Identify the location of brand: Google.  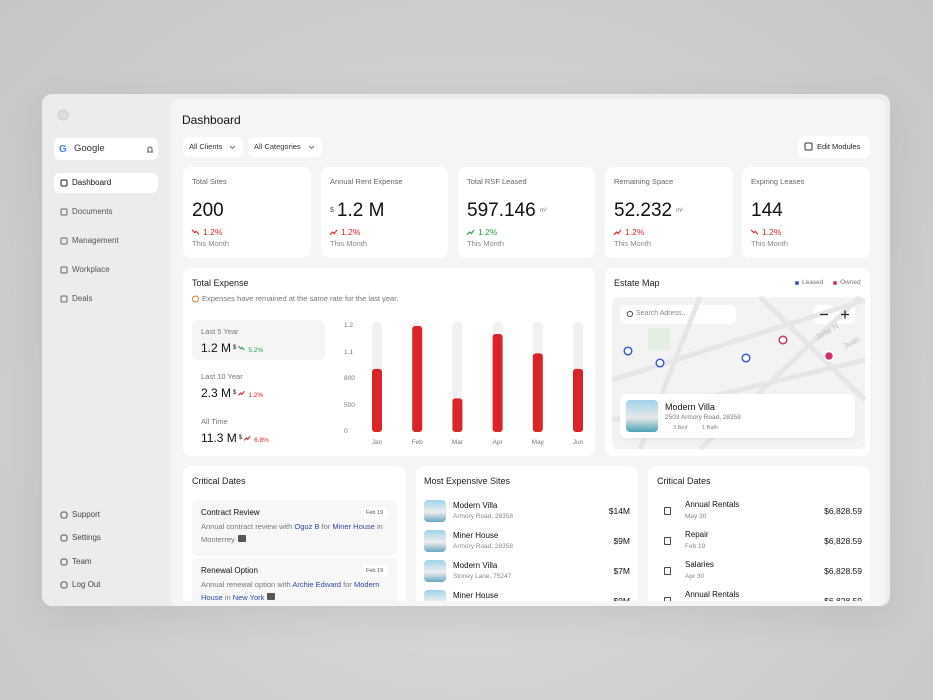
(89, 148).